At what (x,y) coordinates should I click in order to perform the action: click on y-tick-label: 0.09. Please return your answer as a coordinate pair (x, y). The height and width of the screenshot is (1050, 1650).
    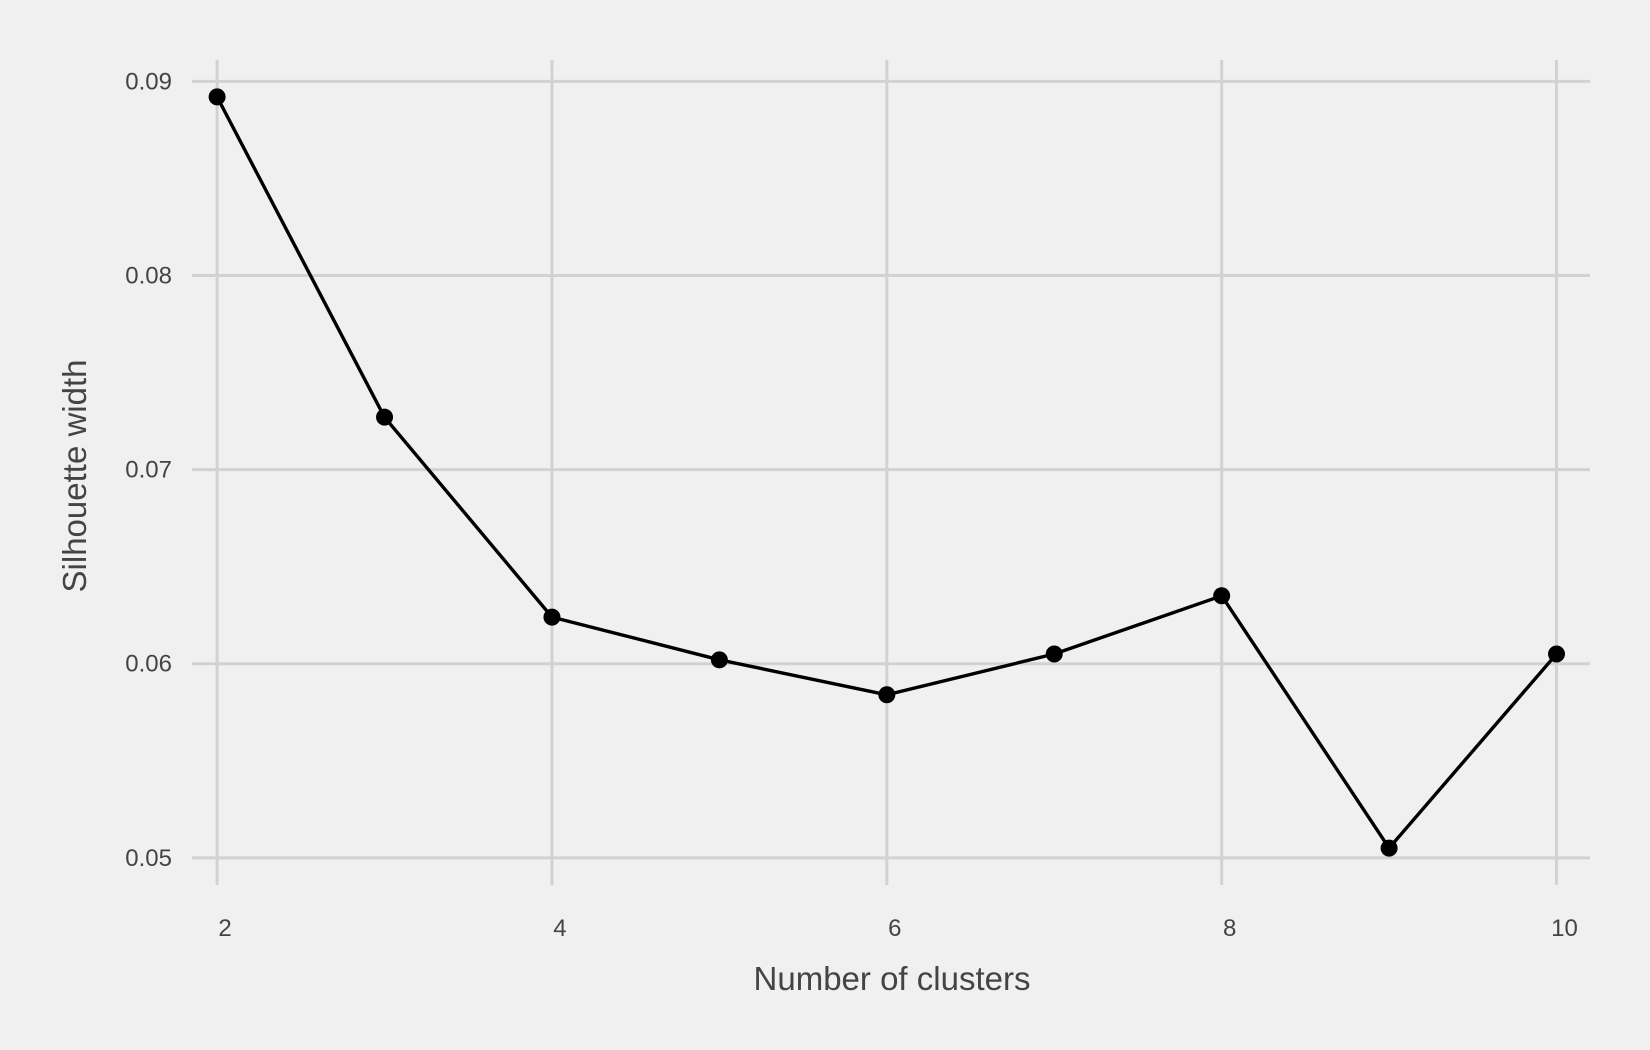
    Looking at the image, I should click on (148, 81).